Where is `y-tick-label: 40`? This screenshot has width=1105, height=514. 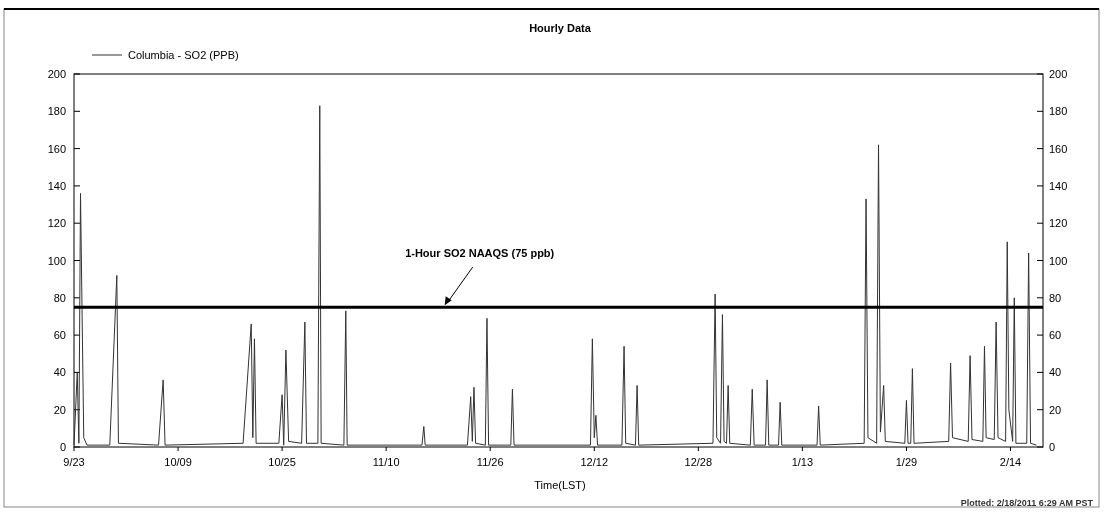 y-tick-label: 40 is located at coordinates (59, 372).